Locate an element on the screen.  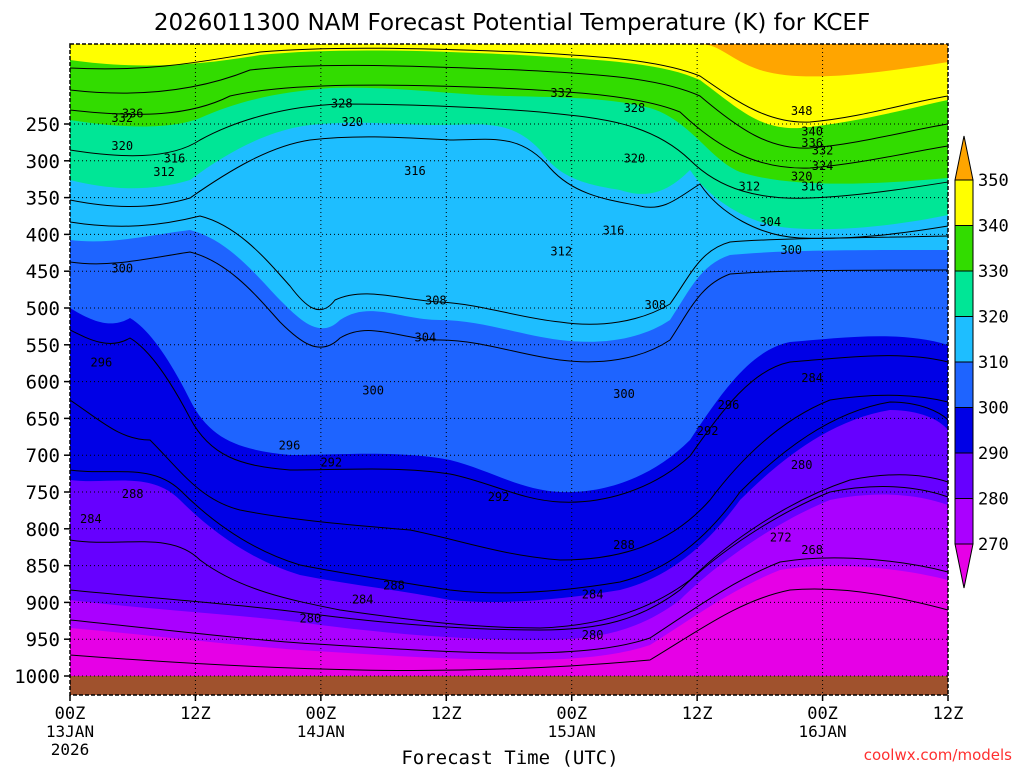
colorbar-cap-high is located at coordinates (964, 158).